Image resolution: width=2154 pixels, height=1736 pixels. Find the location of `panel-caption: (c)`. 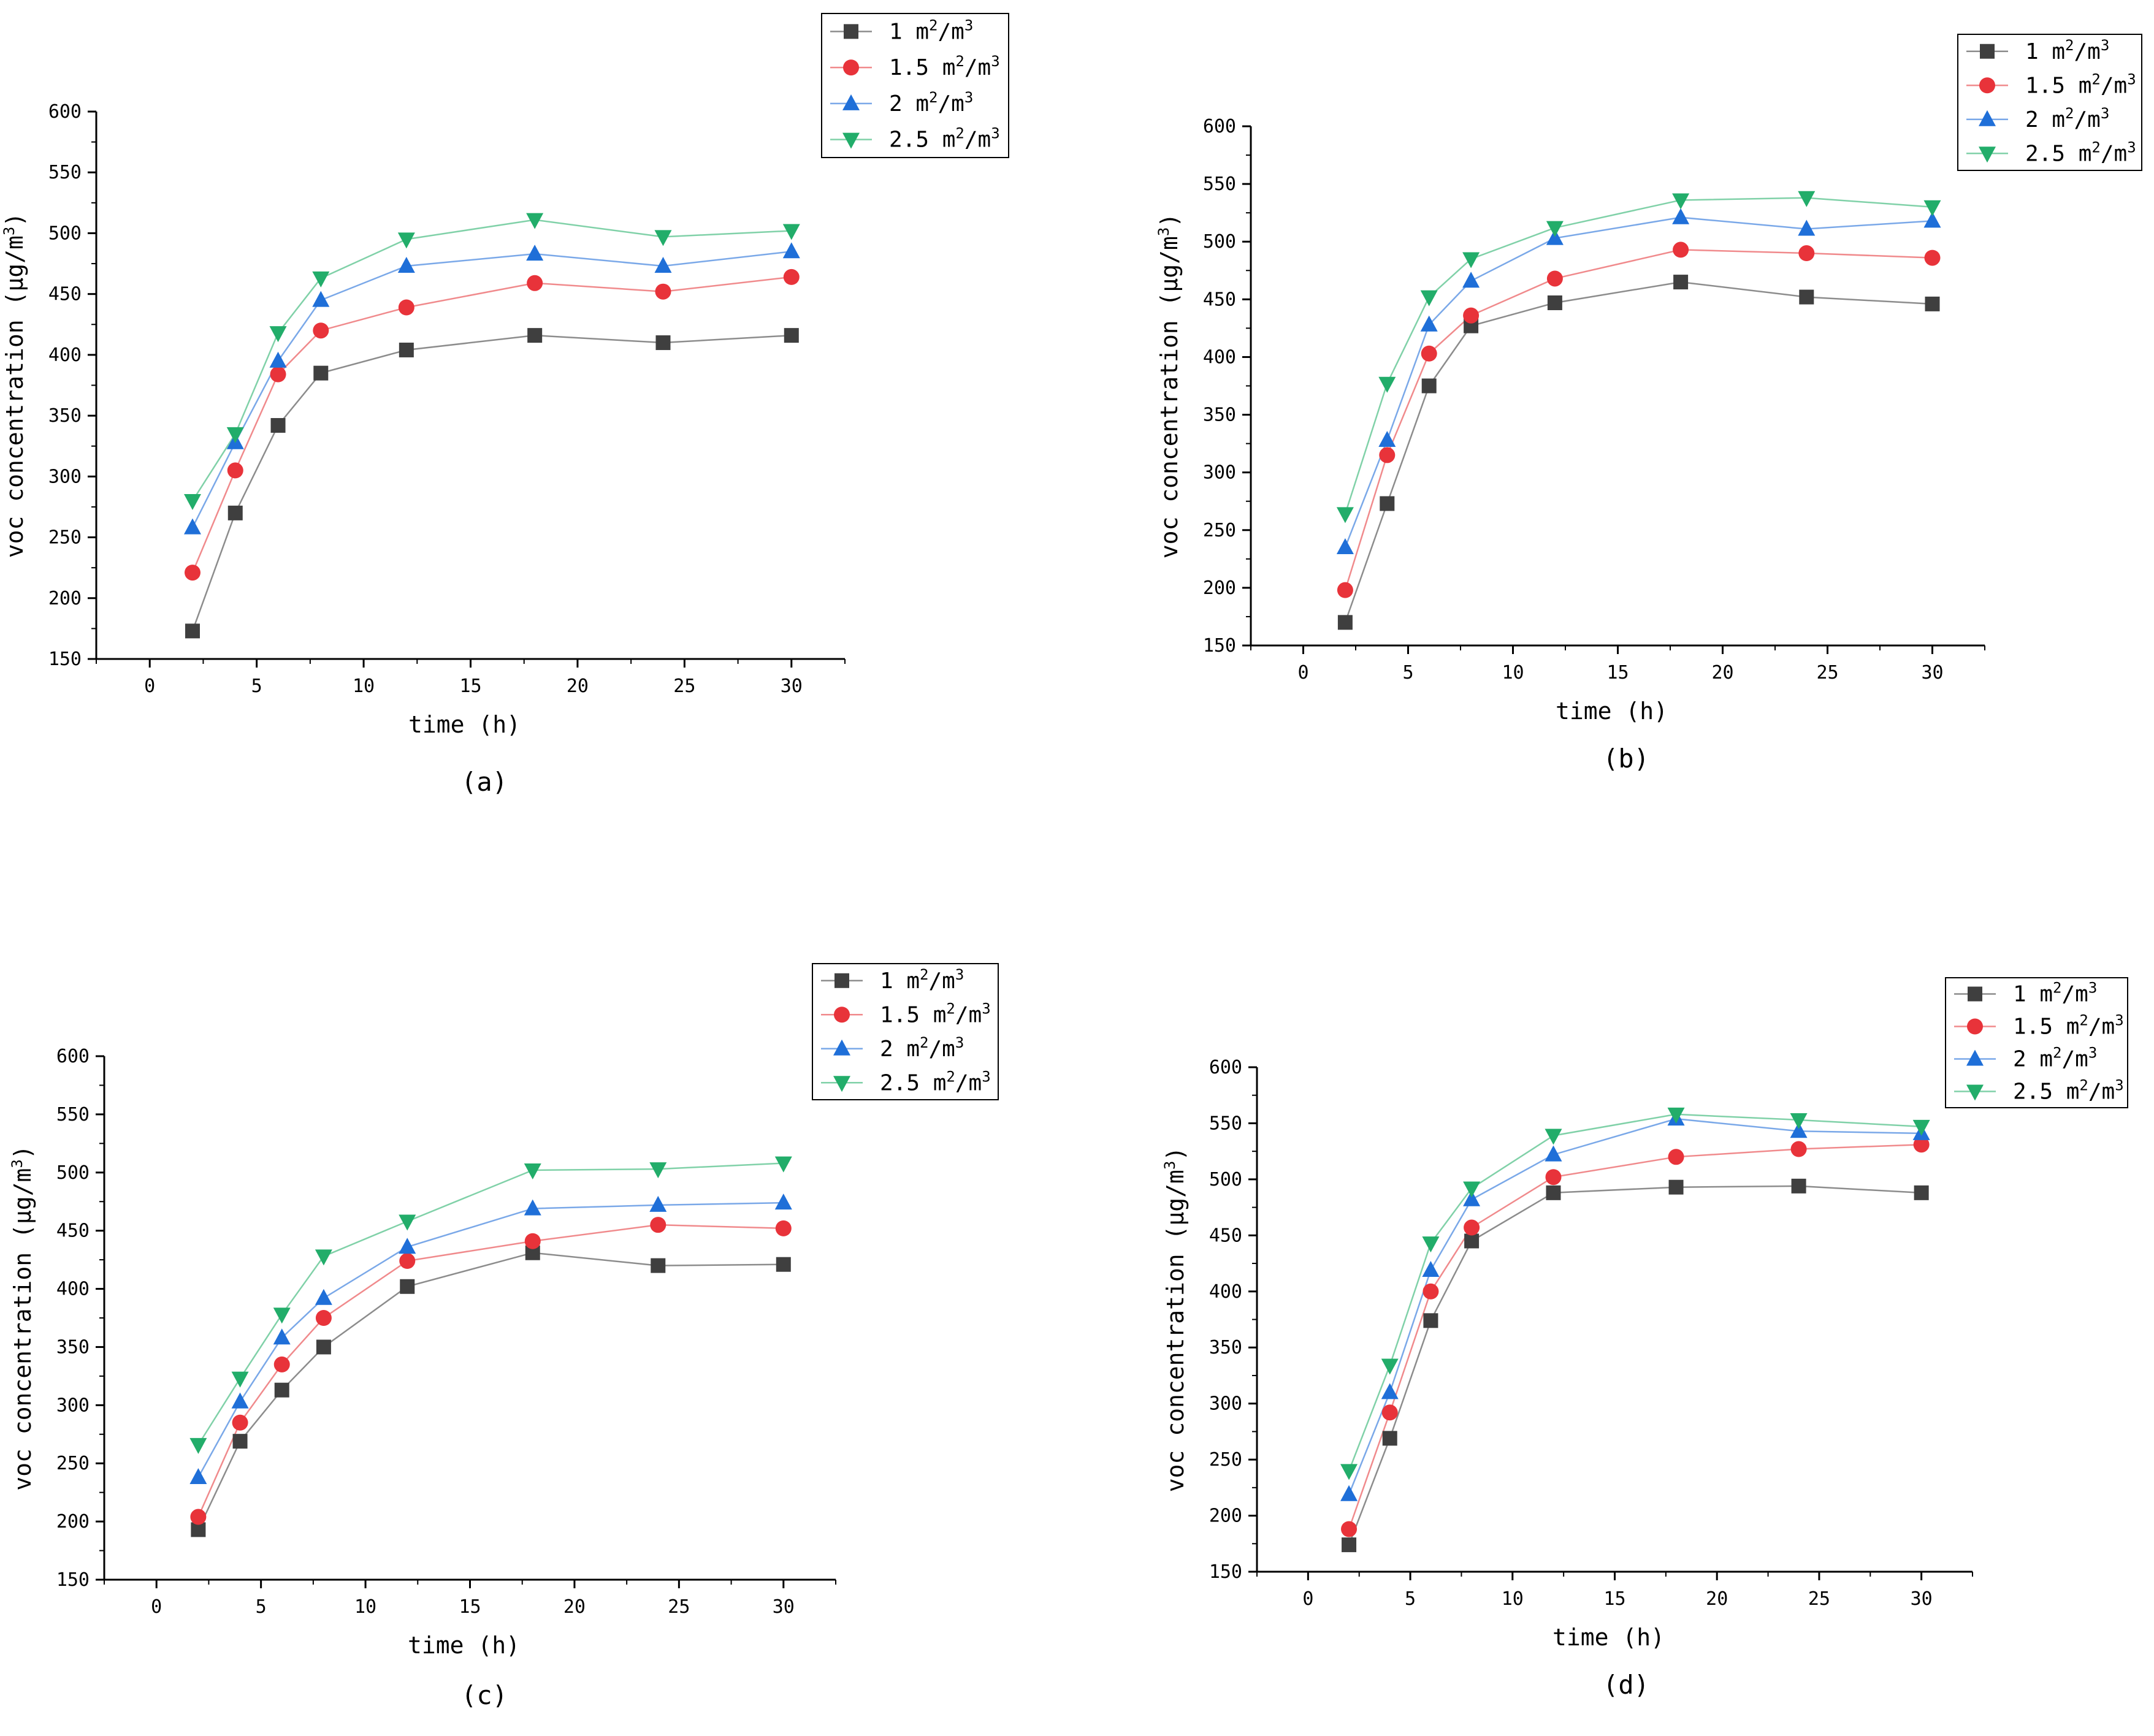

panel-caption: (c) is located at coordinates (484, 1695).